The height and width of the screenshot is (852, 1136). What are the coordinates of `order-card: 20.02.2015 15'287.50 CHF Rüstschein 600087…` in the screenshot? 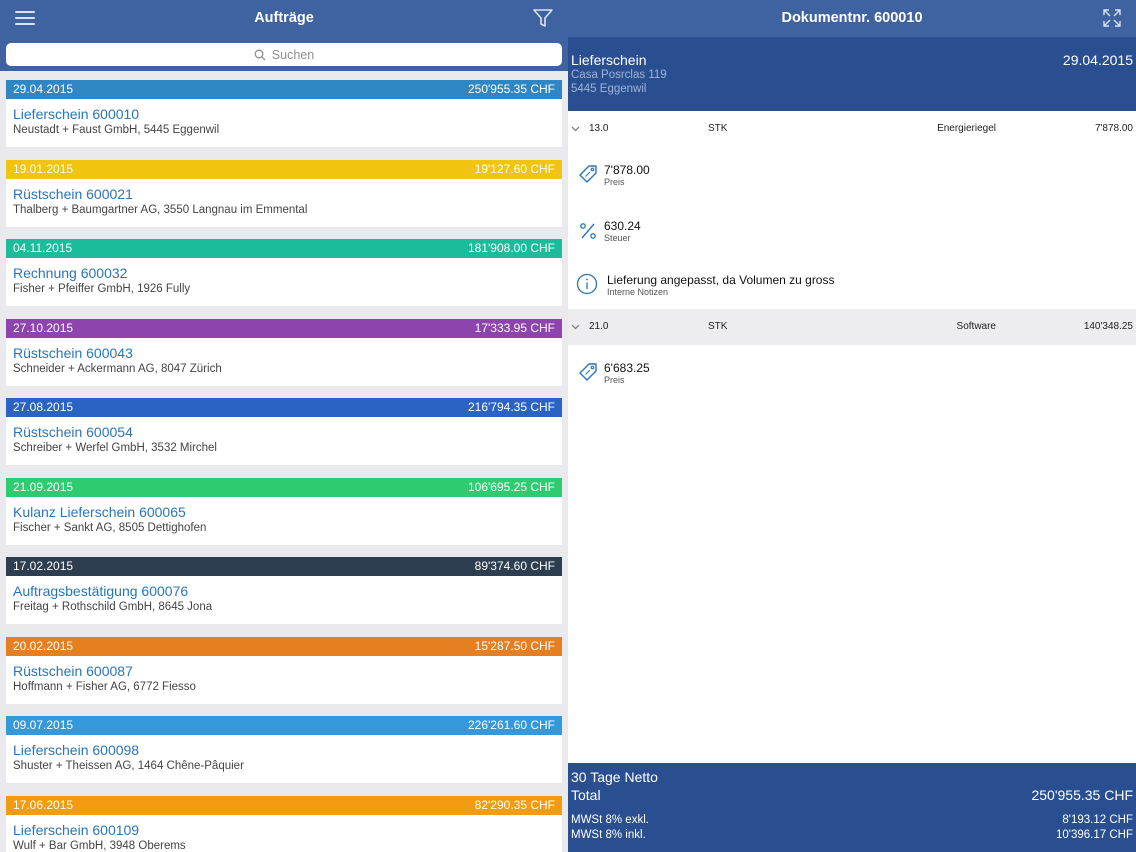 It's located at (284, 670).